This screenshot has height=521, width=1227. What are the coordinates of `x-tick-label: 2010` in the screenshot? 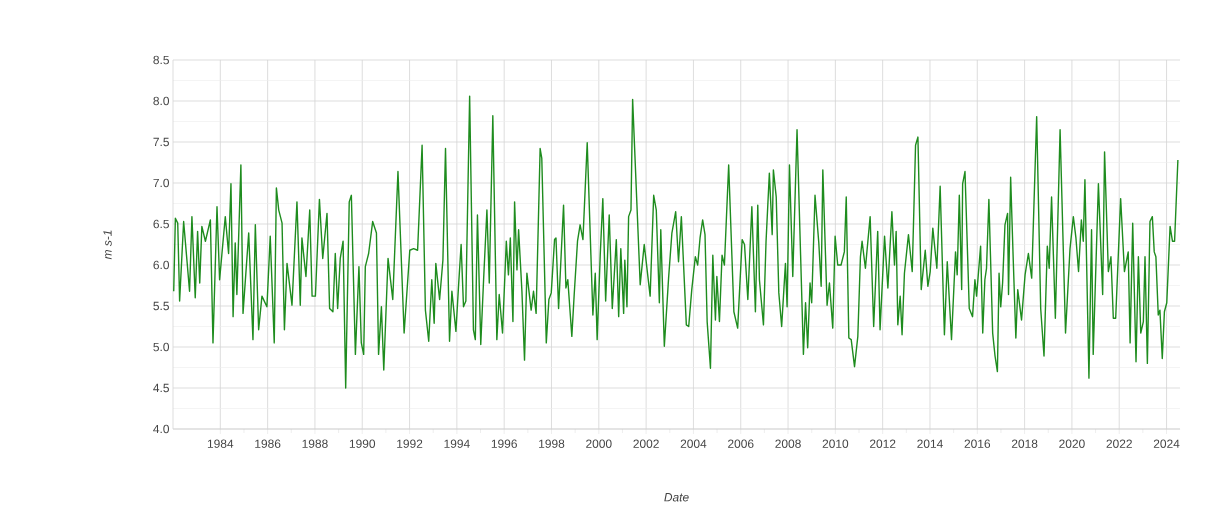 It's located at (835, 443).